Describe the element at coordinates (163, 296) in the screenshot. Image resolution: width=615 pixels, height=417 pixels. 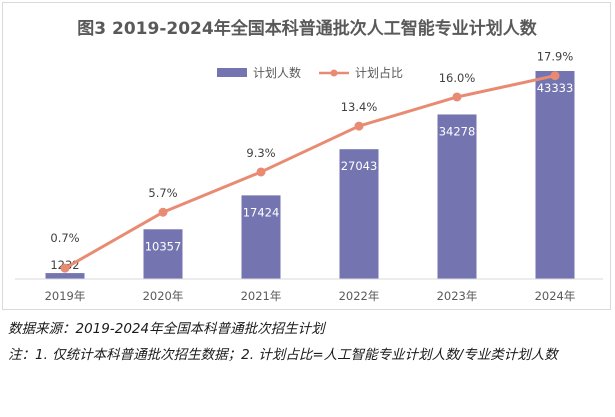
I see `x-tick-label-1: 2020年` at that location.